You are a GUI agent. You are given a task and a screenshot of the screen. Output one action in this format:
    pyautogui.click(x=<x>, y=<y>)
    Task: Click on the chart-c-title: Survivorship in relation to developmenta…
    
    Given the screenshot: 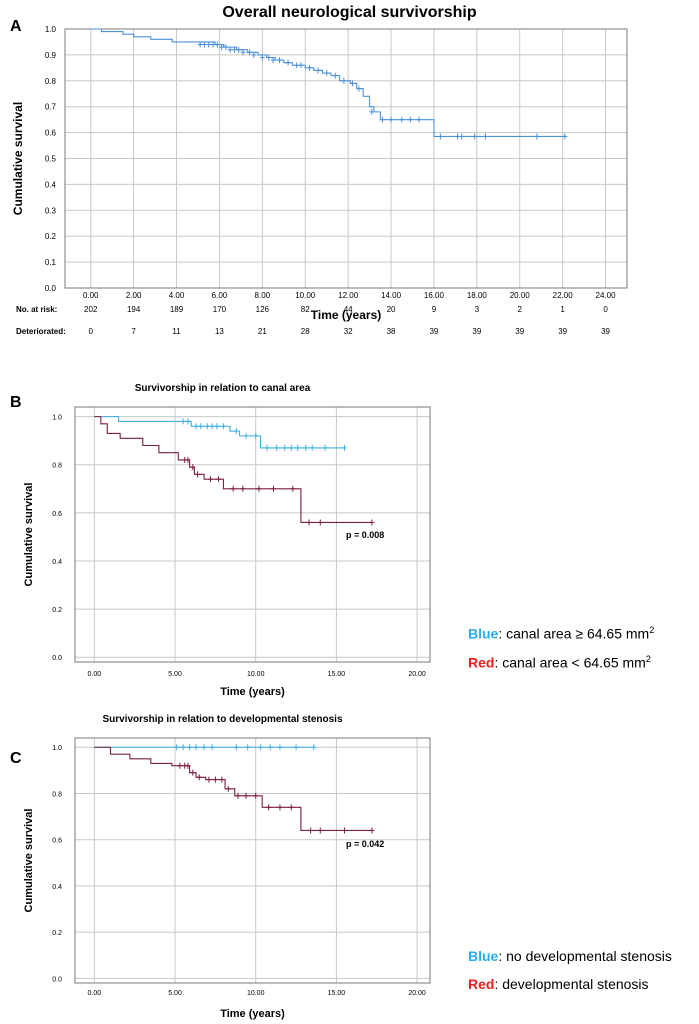 What is the action you would take?
    pyautogui.click(x=222, y=719)
    